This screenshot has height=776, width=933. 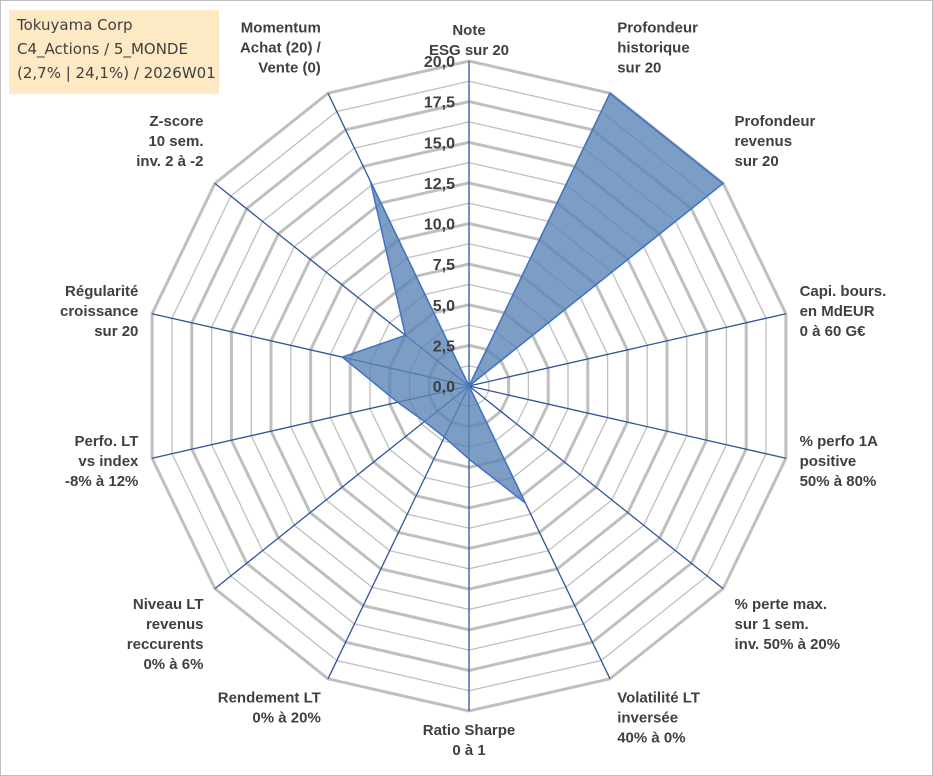 What do you see at coordinates (99, 311) in the screenshot?
I see `category-label: Régularité croissance sur 20` at bounding box center [99, 311].